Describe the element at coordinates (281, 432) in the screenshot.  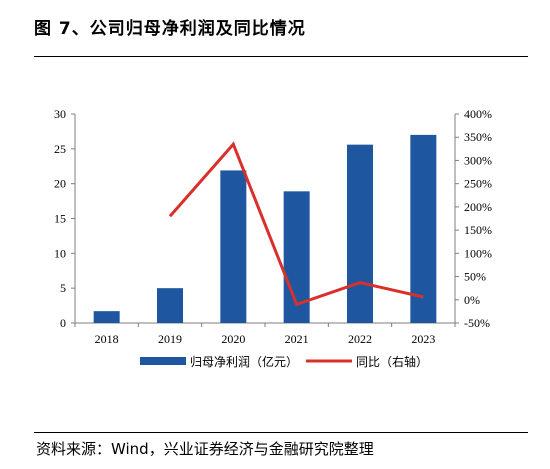
I see `source-rule` at that location.